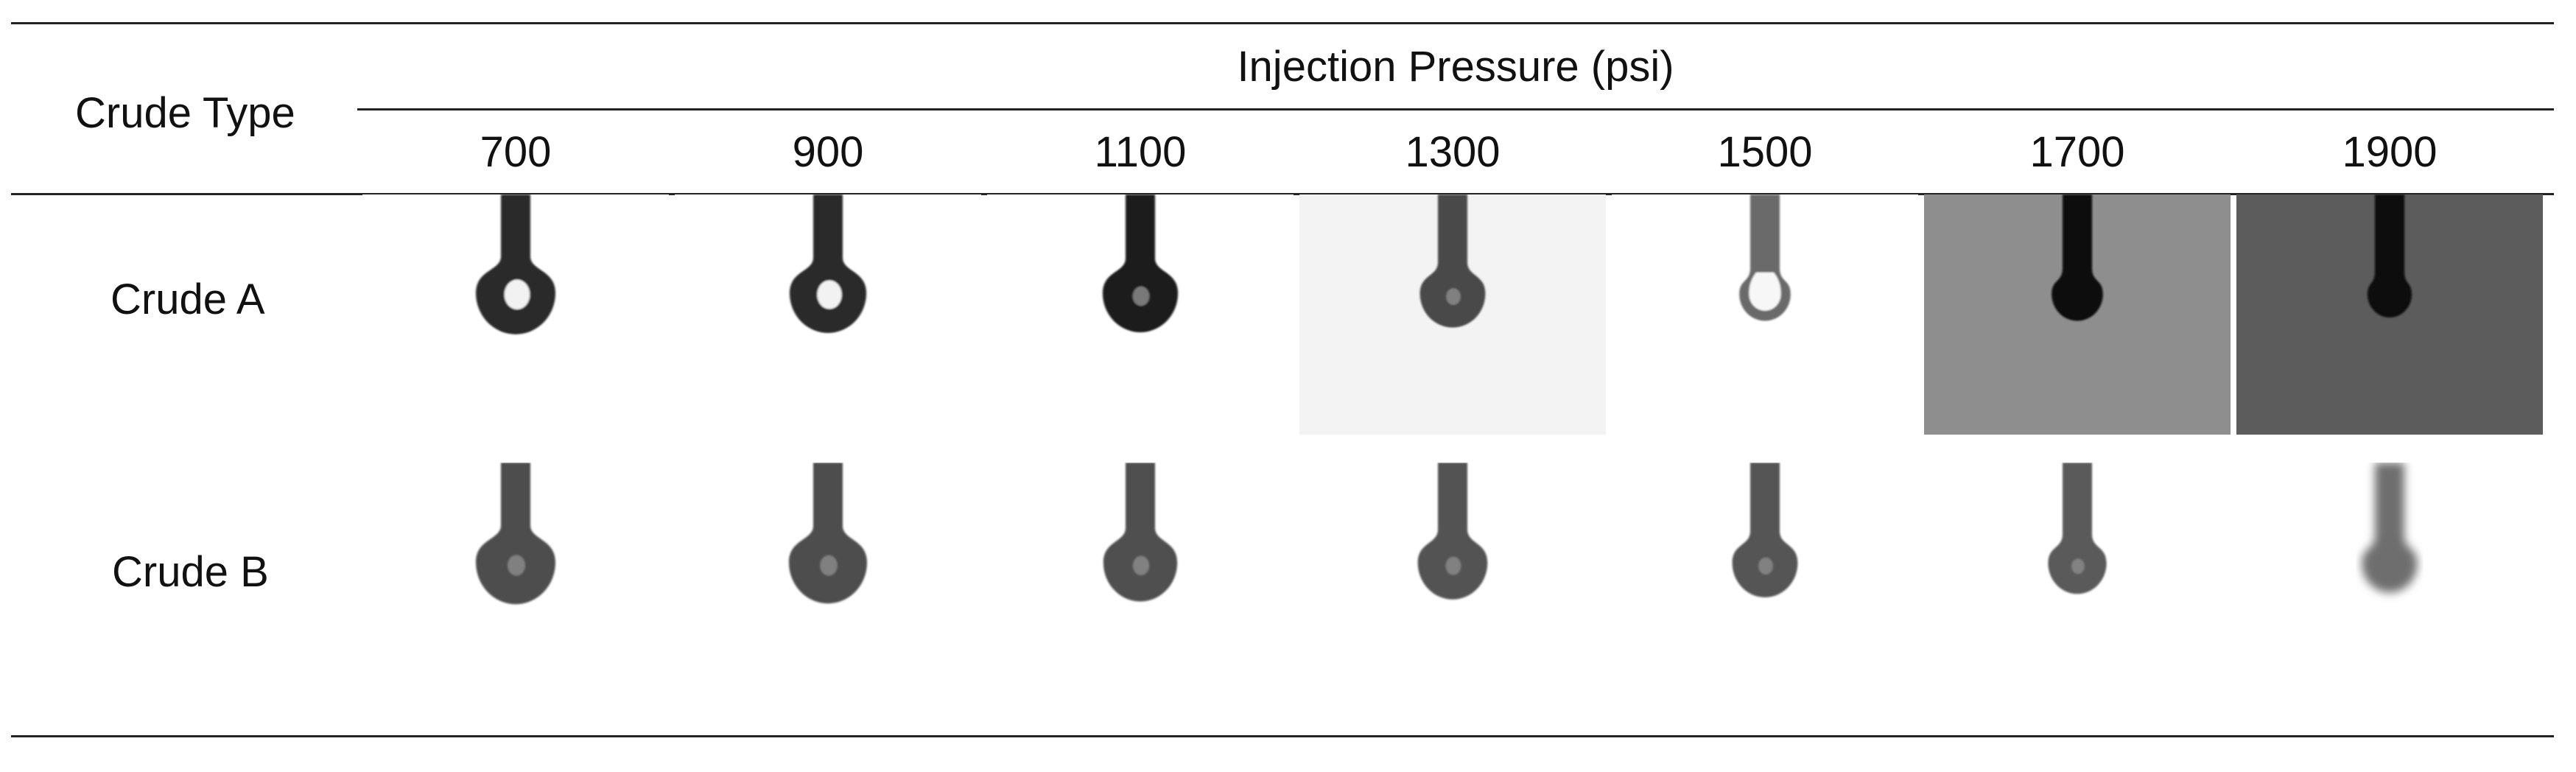  I want to click on pressure-header-700: 700, so click(516, 152).